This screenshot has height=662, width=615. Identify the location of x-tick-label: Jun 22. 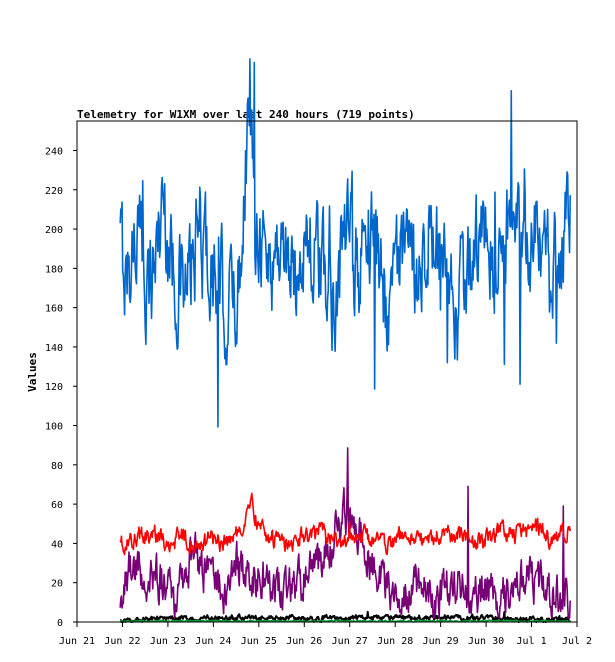
(122, 641).